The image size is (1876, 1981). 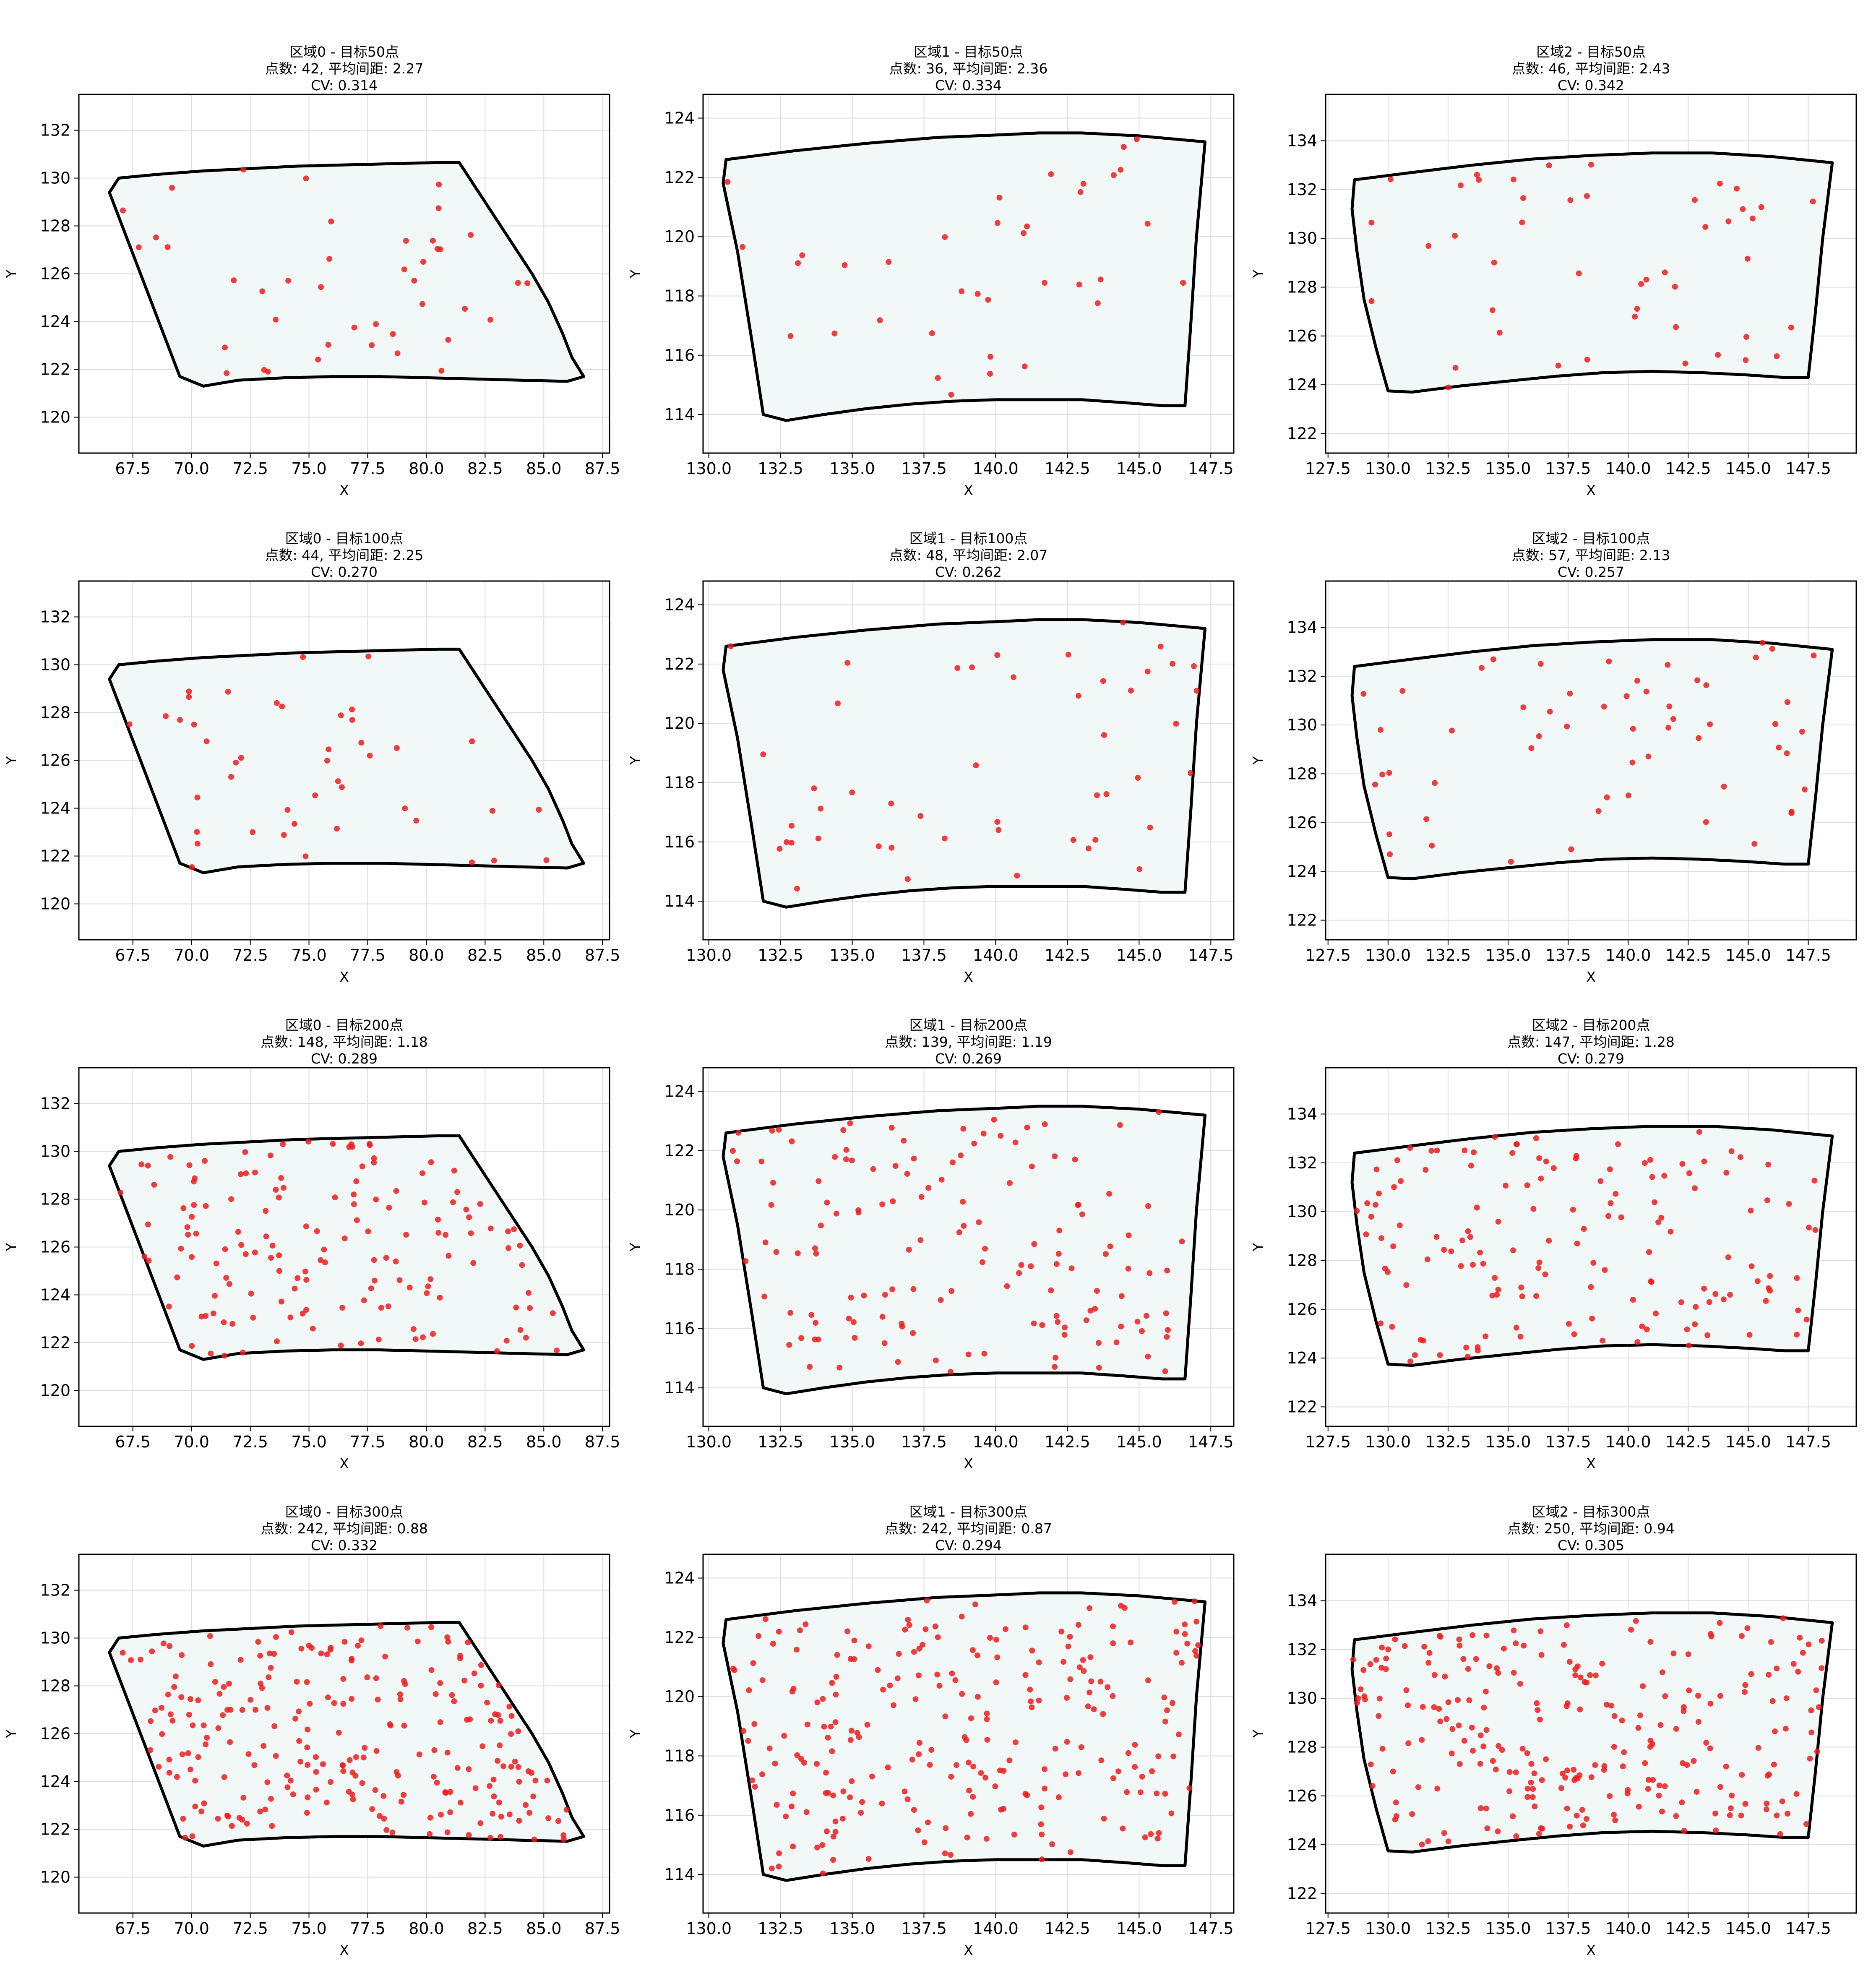 What do you see at coordinates (133, 955) in the screenshot?
I see `x-tick-label: 67.5` at bounding box center [133, 955].